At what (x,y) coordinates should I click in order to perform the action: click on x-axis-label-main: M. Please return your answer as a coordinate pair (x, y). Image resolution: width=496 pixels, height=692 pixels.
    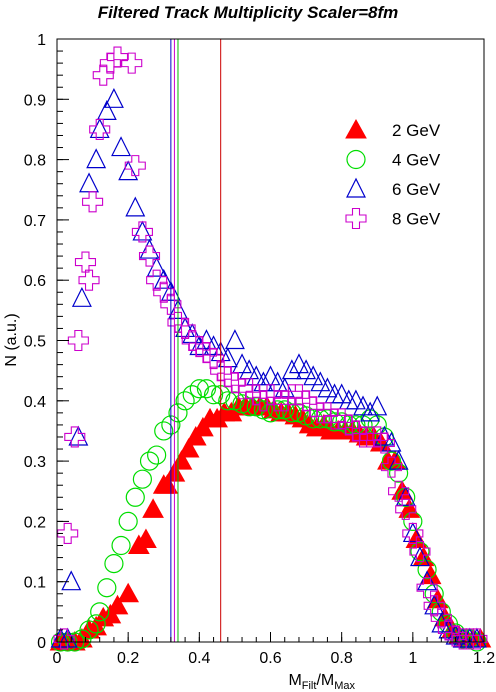
    Looking at the image, I should click on (294, 680).